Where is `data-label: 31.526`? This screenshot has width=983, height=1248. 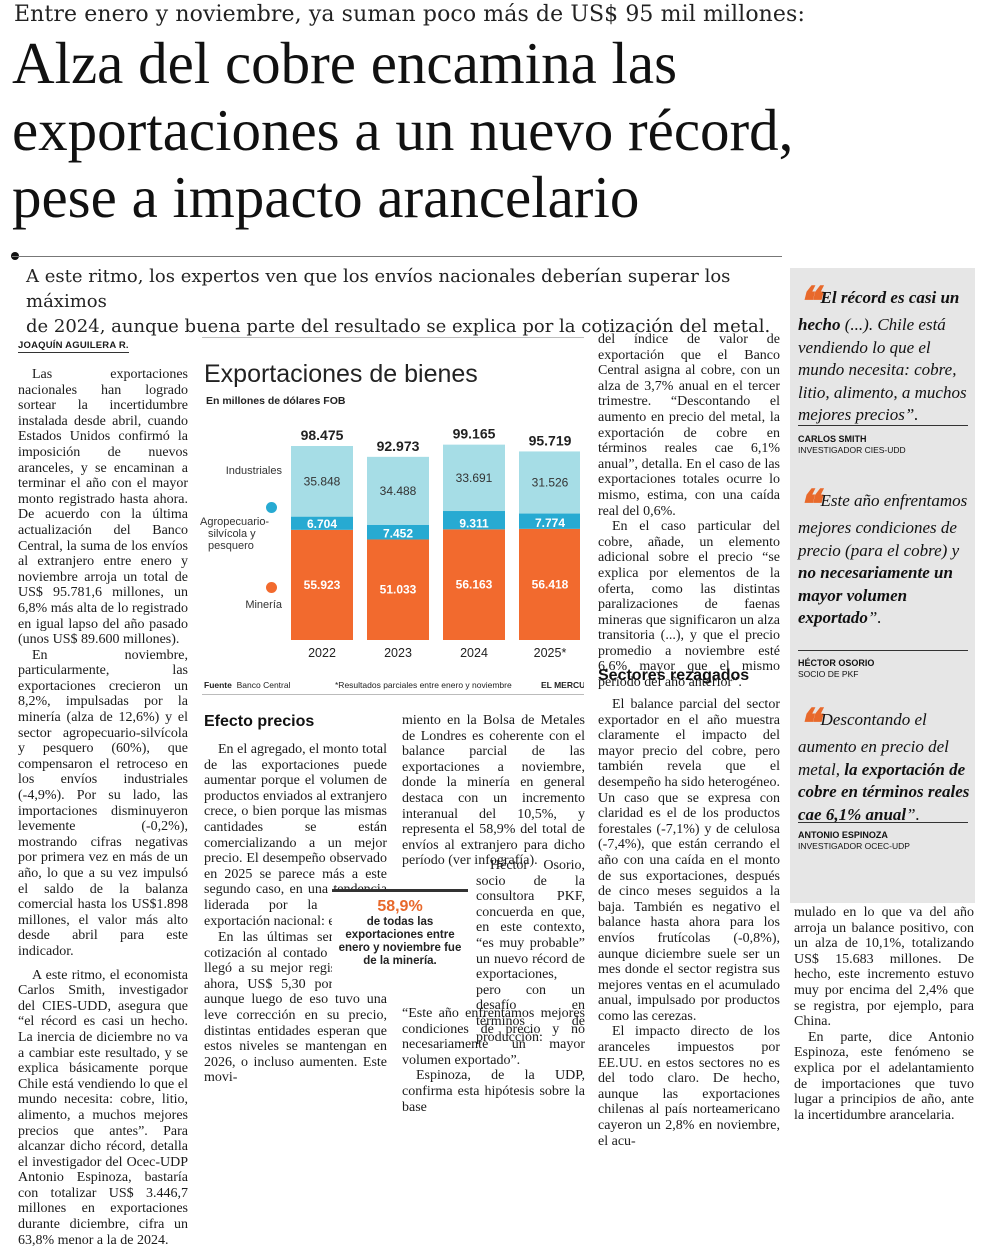 data-label: 31.526 is located at coordinates (550, 482).